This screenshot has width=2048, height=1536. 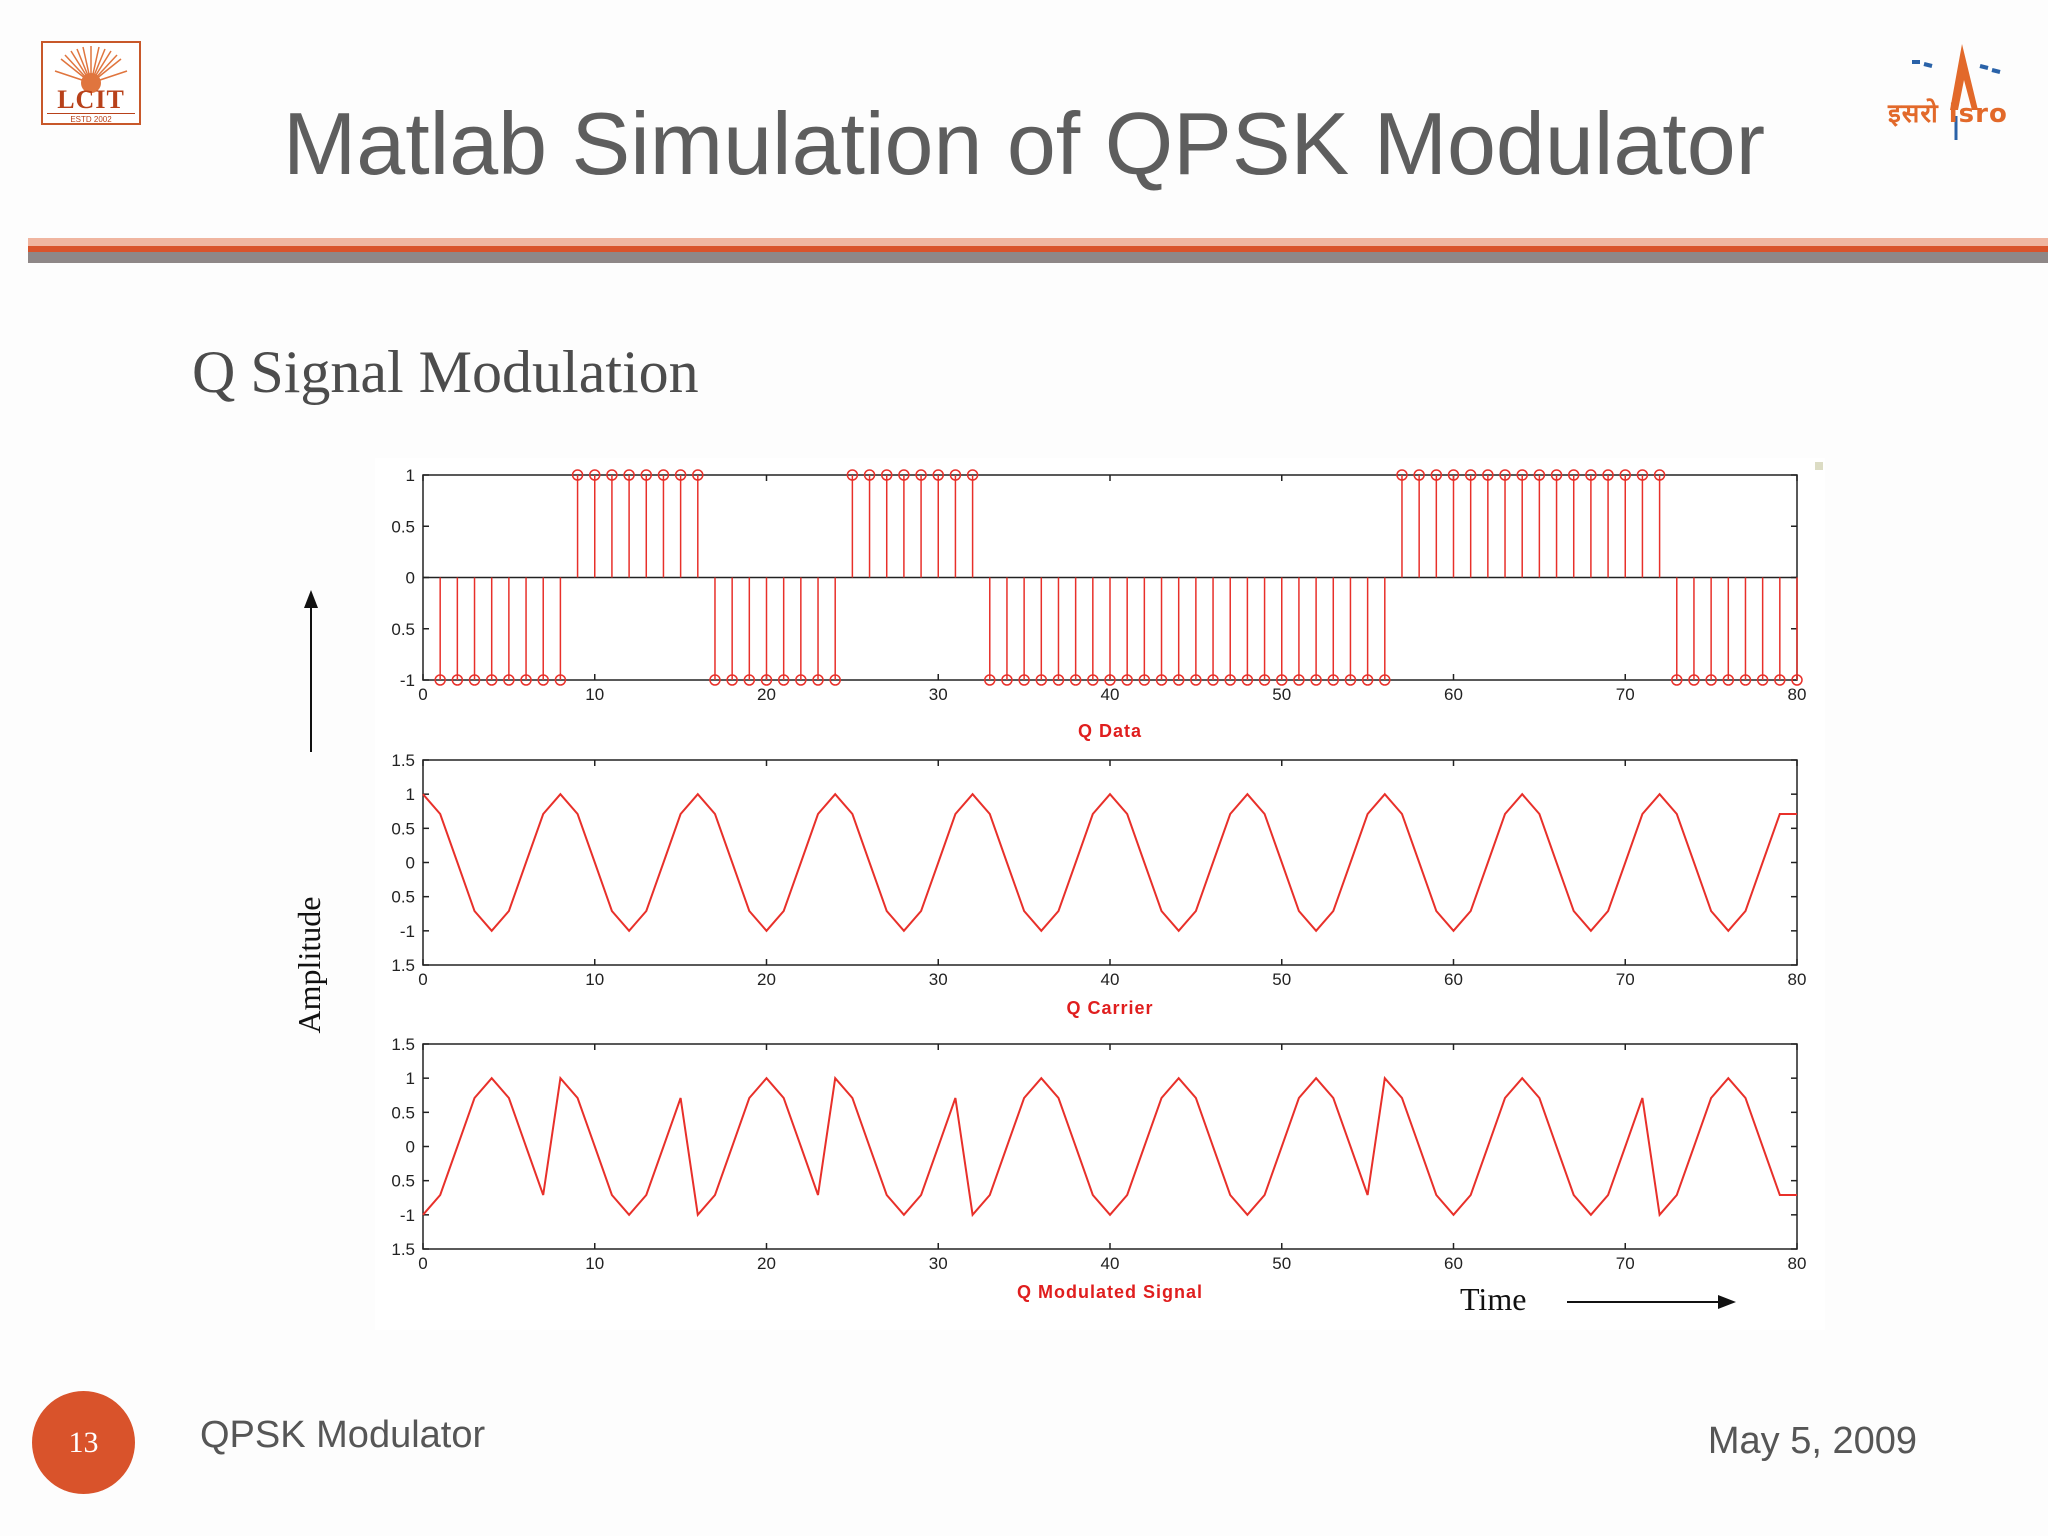 I want to click on q-data-chart: 0 10 20 30 40 50 60 70 80 1 0.5 0 0.5 -1 Q Data, so click(x=1098, y=603).